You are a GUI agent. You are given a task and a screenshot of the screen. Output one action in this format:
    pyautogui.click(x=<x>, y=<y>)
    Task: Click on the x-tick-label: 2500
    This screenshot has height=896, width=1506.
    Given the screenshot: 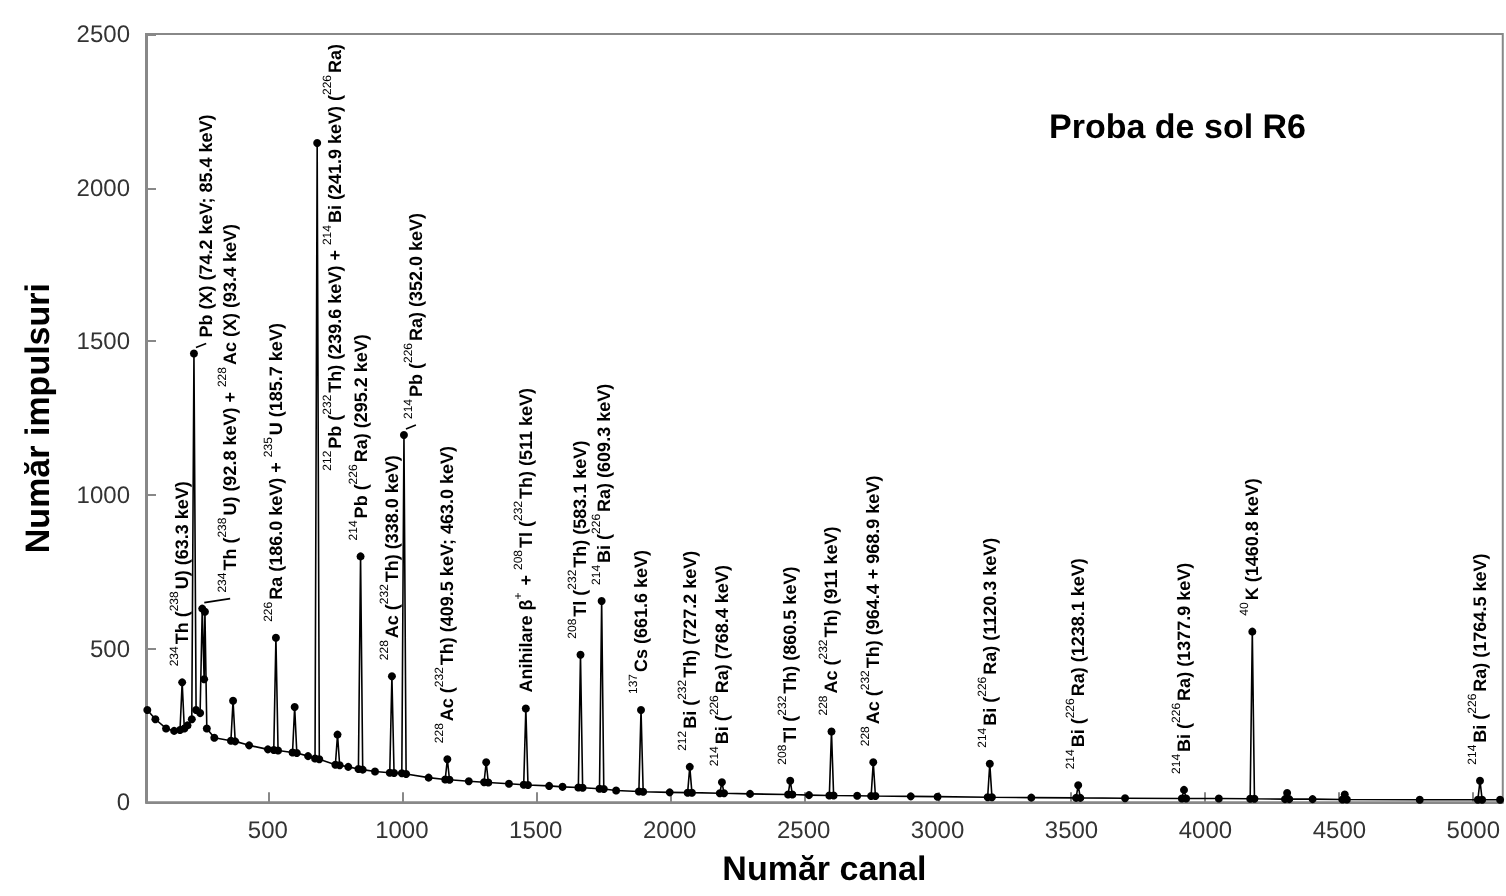 What is the action you would take?
    pyautogui.click(x=803, y=830)
    